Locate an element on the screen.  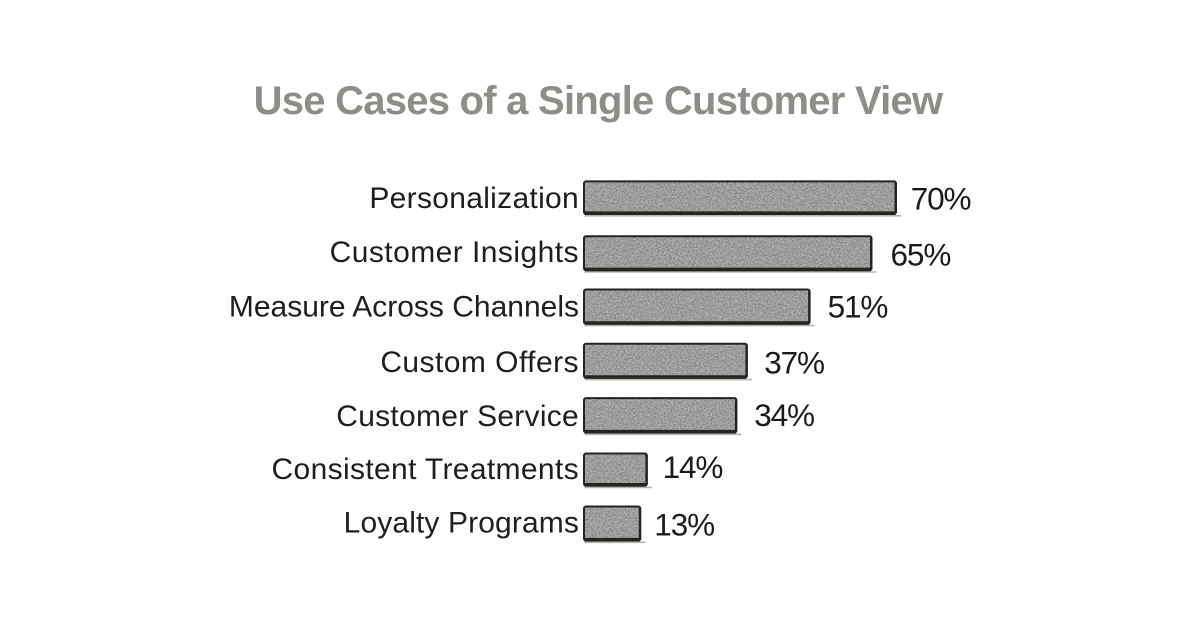
svg-text: 37% is located at coordinates (794, 363).